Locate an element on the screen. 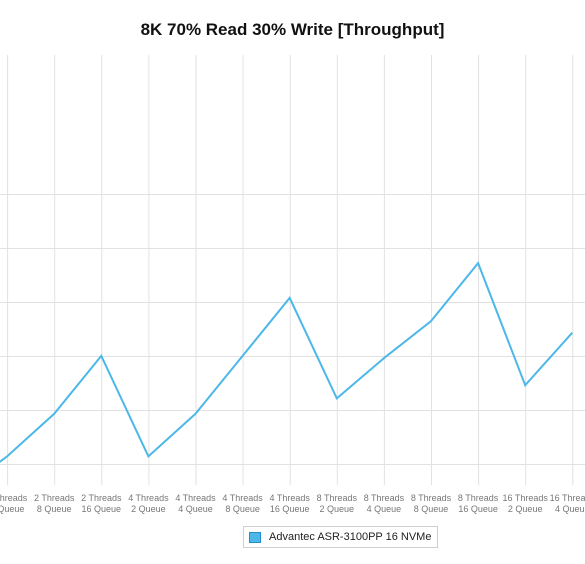  x-tick-label: 8 Threads 4 Queue is located at coordinates (384, 503).